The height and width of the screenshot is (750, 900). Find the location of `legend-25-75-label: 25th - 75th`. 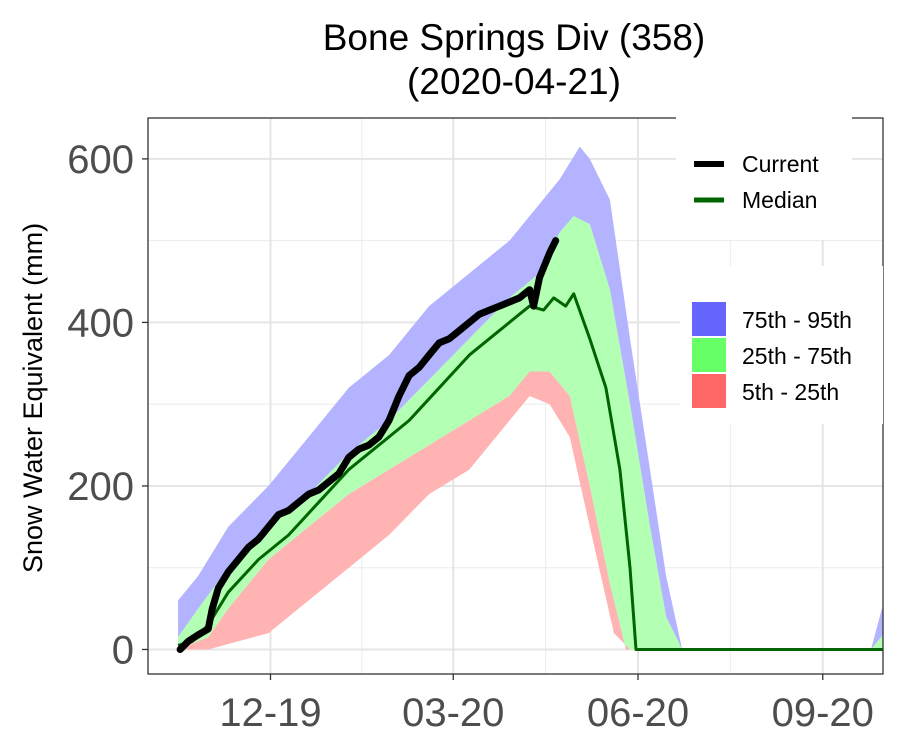

legend-25-75-label: 25th - 75th is located at coordinates (797, 356).